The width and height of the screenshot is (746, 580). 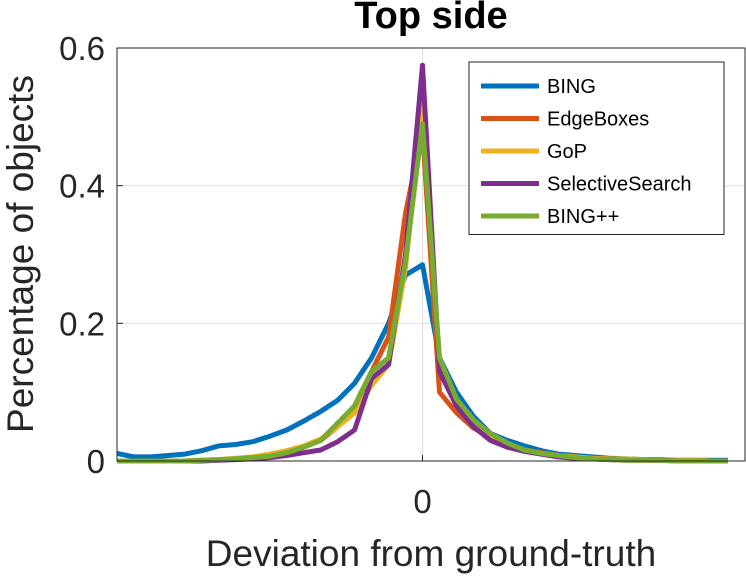 What do you see at coordinates (82, 48) in the screenshot?
I see `y-tick-label: 0.6` at bounding box center [82, 48].